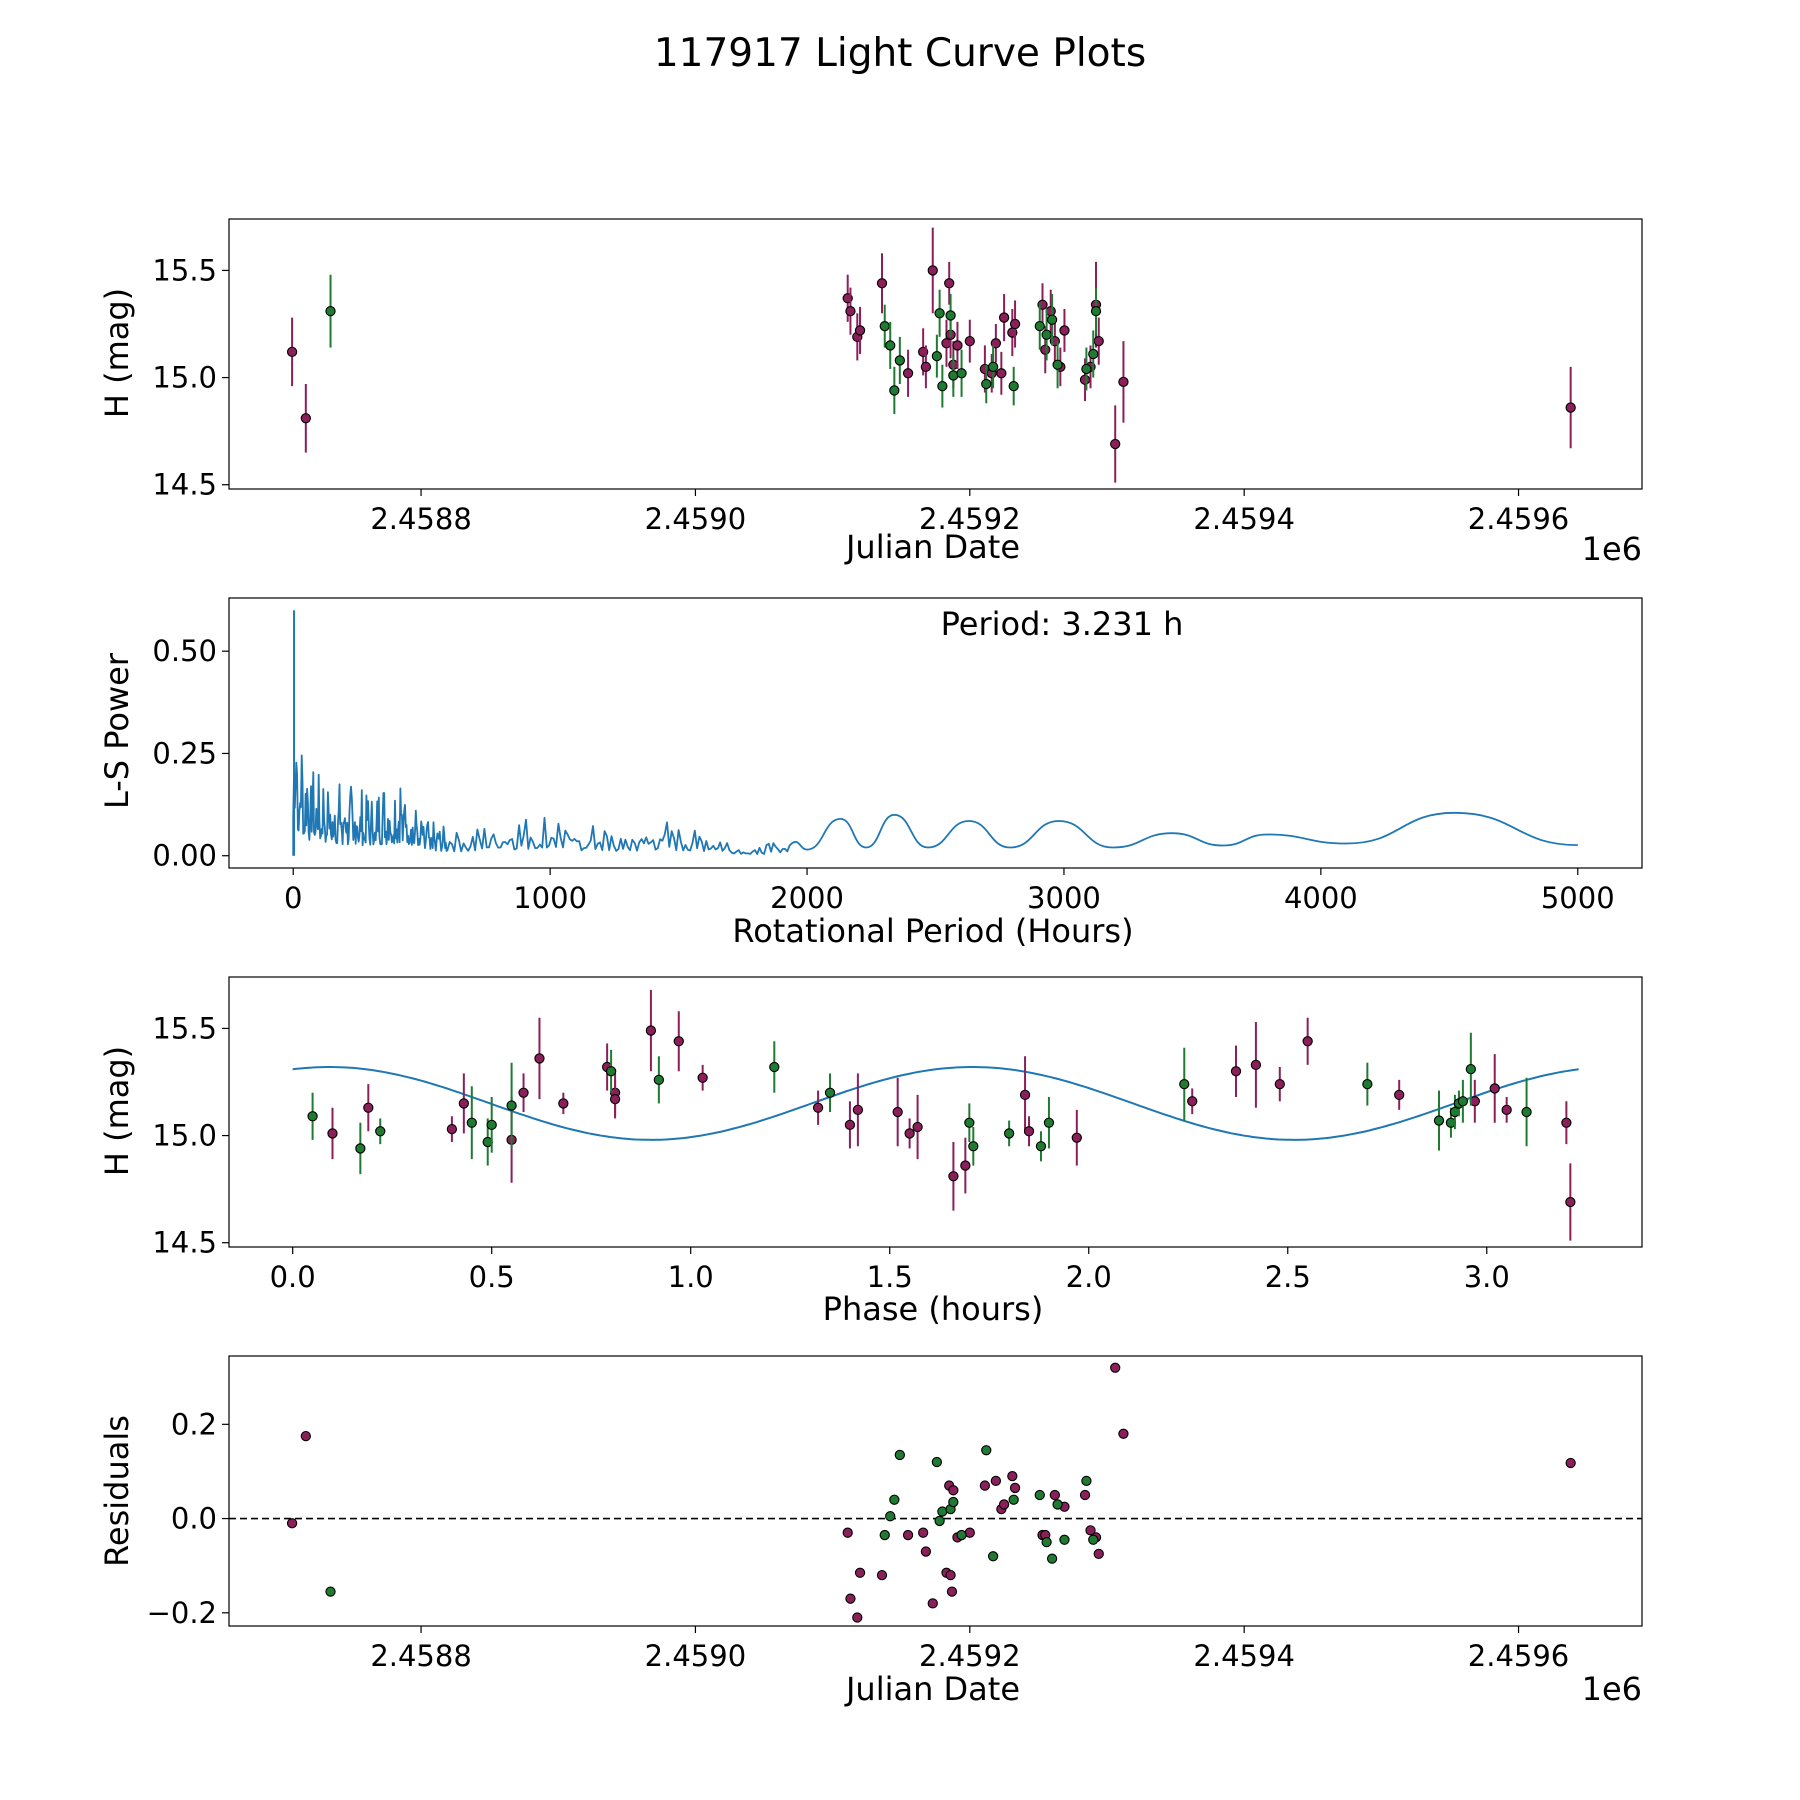 This screenshot has height=1800, width=1800. Describe the element at coordinates (184, 856) in the screenshot. I see `y-tick-label: 0.00` at that location.